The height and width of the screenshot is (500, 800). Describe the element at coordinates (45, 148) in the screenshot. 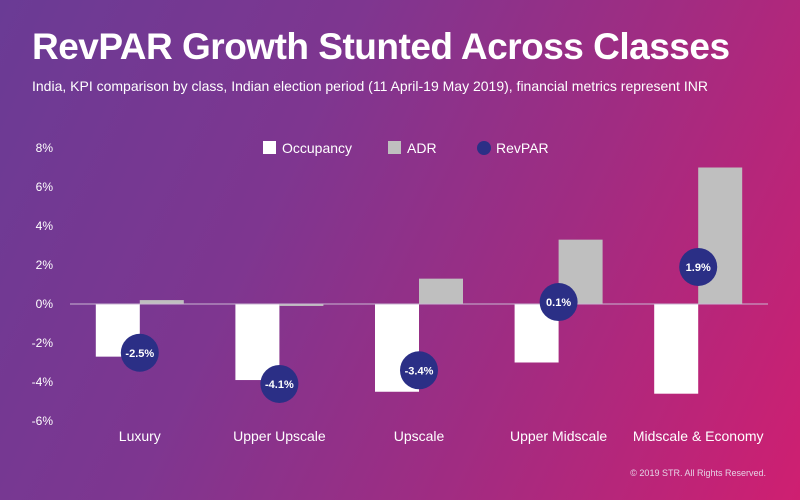

I see `y-tick-label: 8%` at that location.